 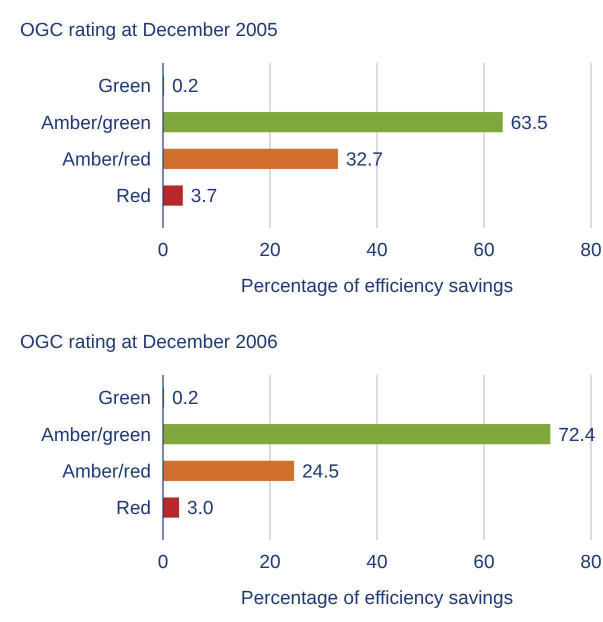 What do you see at coordinates (149, 342) in the screenshot?
I see `chart-title: OGC rating at December 2006` at bounding box center [149, 342].